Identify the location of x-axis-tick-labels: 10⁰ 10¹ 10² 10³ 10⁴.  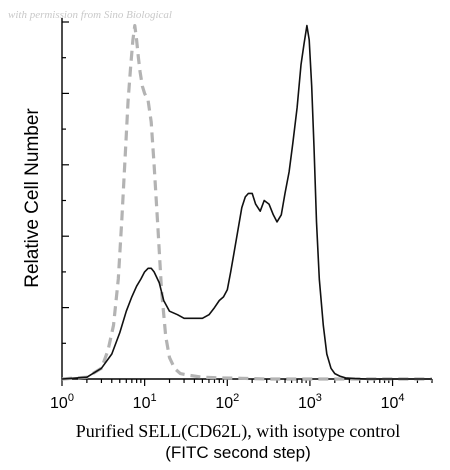
(227, 402).